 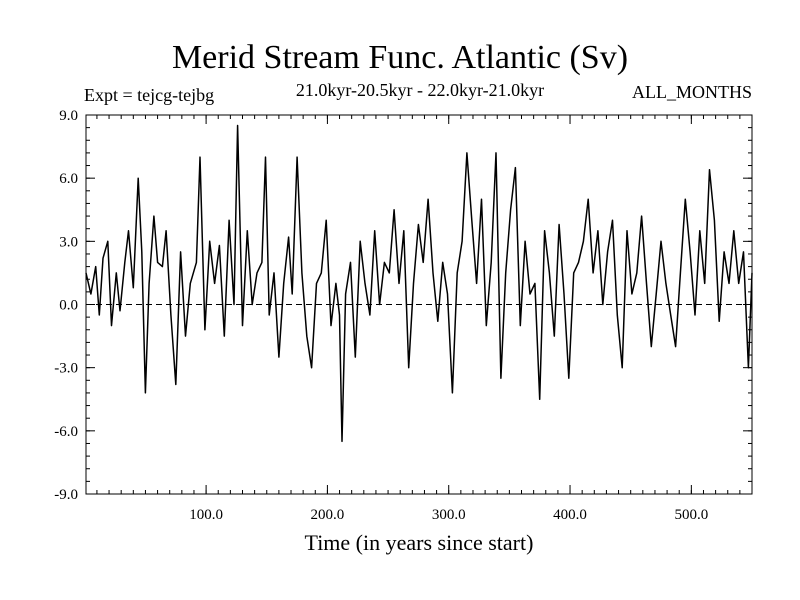 What do you see at coordinates (149, 95) in the screenshot?
I see `experiment-label: Expt = tejcg-tejbg` at bounding box center [149, 95].